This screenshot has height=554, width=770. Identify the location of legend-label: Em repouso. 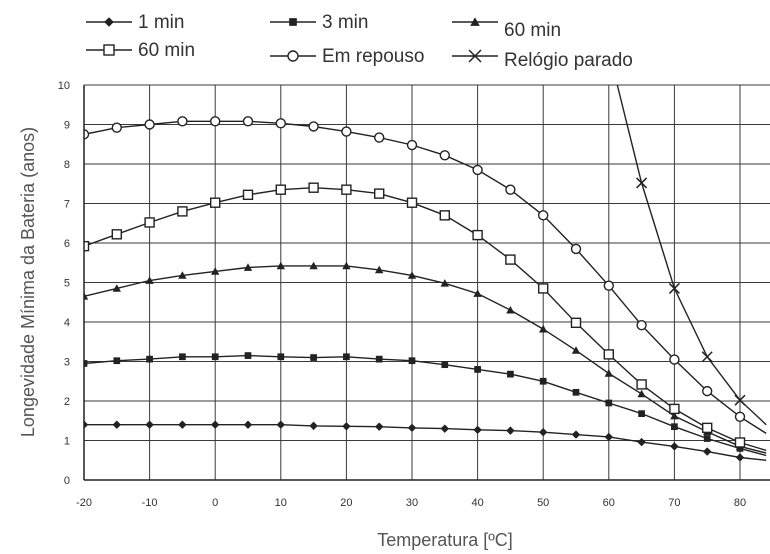
(373, 56).